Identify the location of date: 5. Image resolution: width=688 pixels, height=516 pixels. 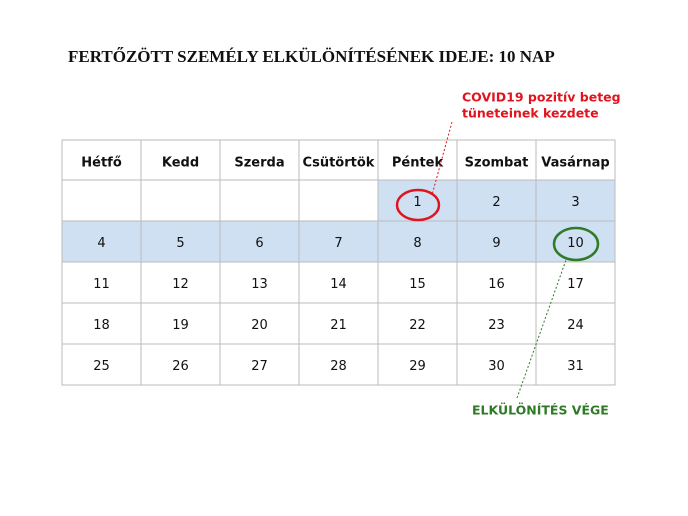
(180, 243).